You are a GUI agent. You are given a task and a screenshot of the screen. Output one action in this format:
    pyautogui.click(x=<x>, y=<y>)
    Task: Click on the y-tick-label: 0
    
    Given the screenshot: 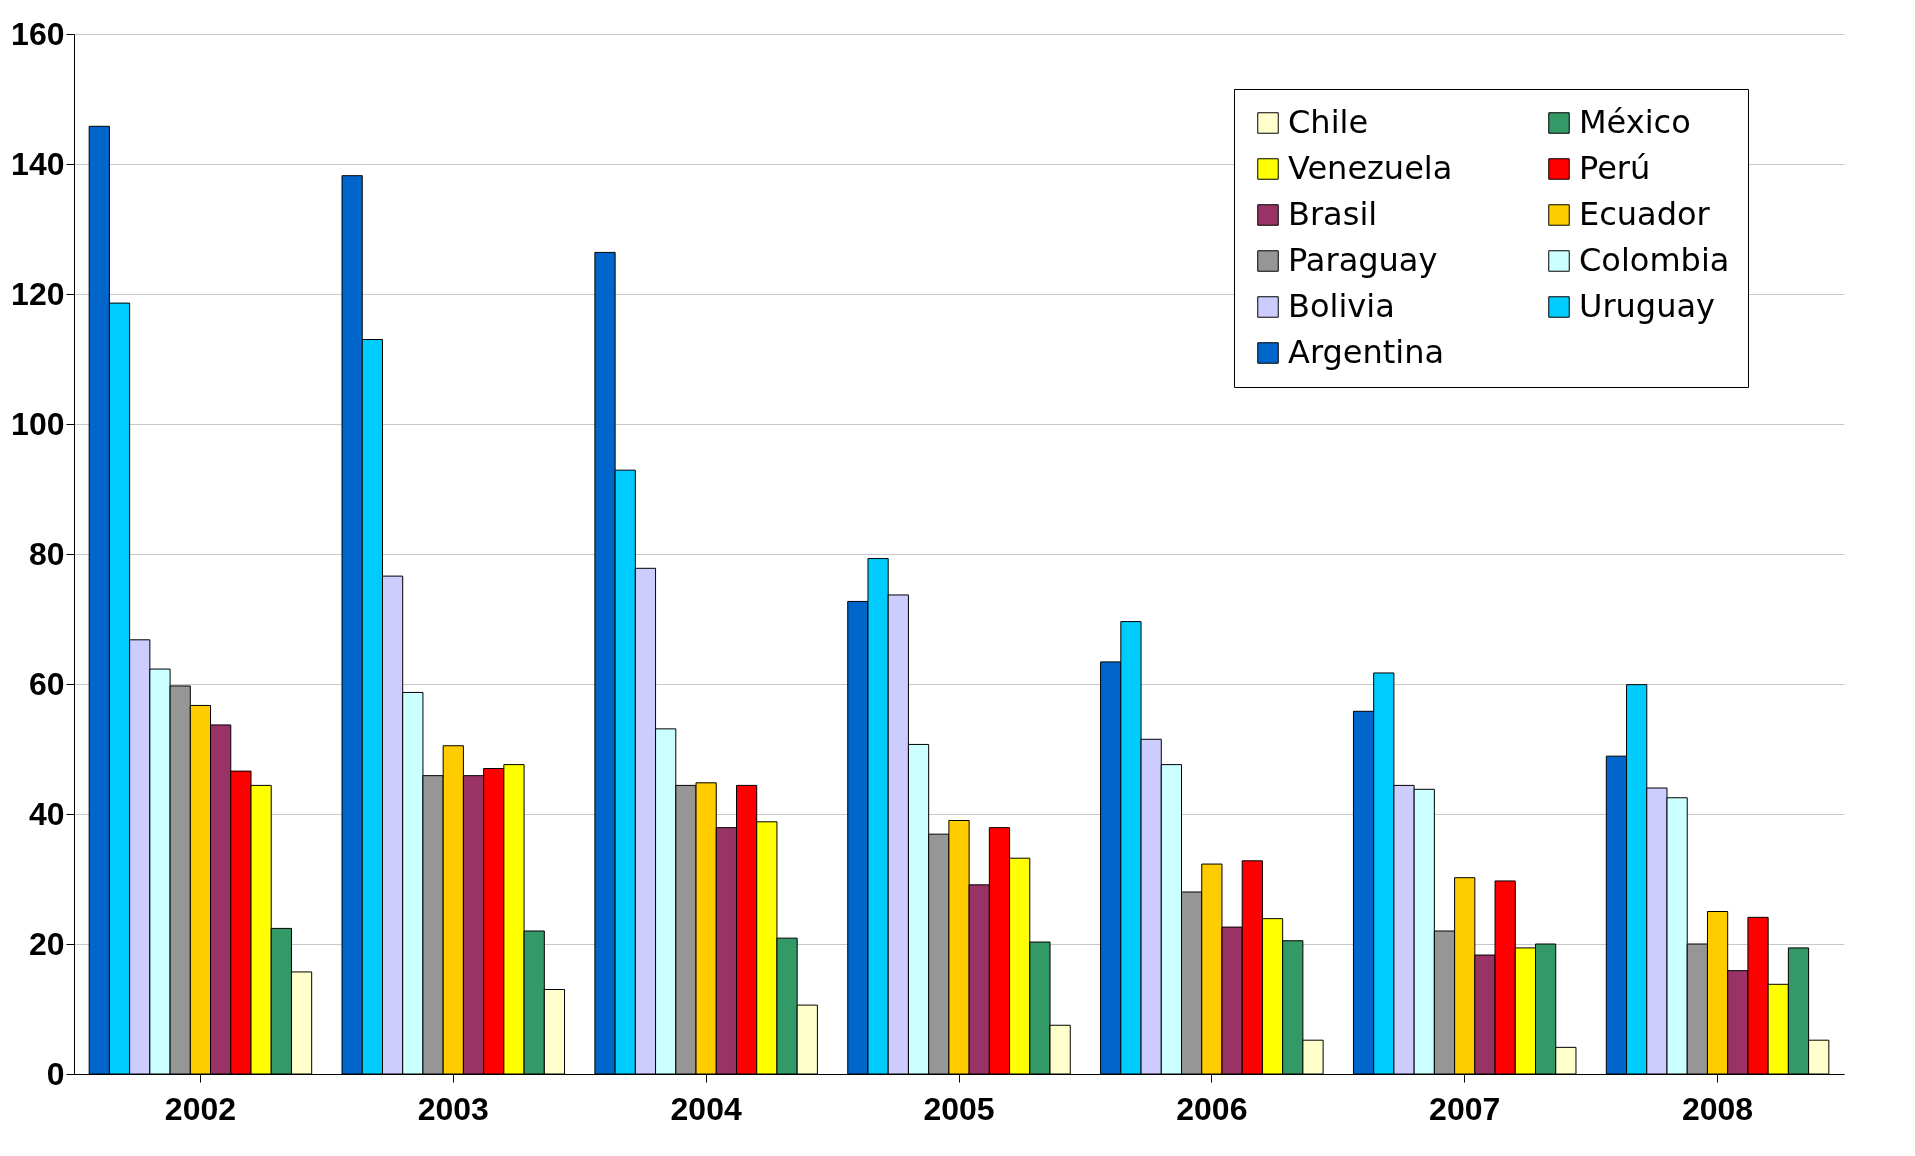 What is the action you would take?
    pyautogui.click(x=55, y=1073)
    